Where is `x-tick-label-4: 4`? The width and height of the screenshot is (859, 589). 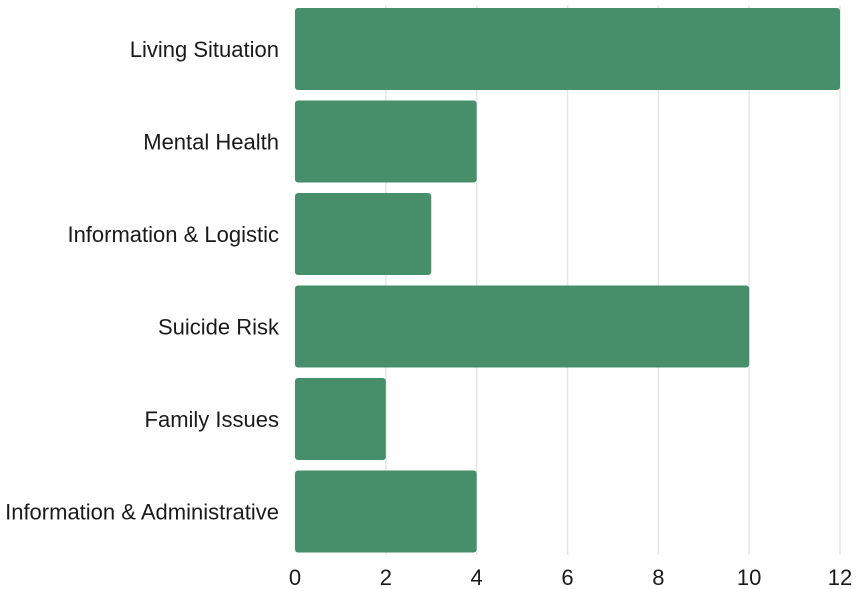
x-tick-label-4: 4 is located at coordinates (477, 577).